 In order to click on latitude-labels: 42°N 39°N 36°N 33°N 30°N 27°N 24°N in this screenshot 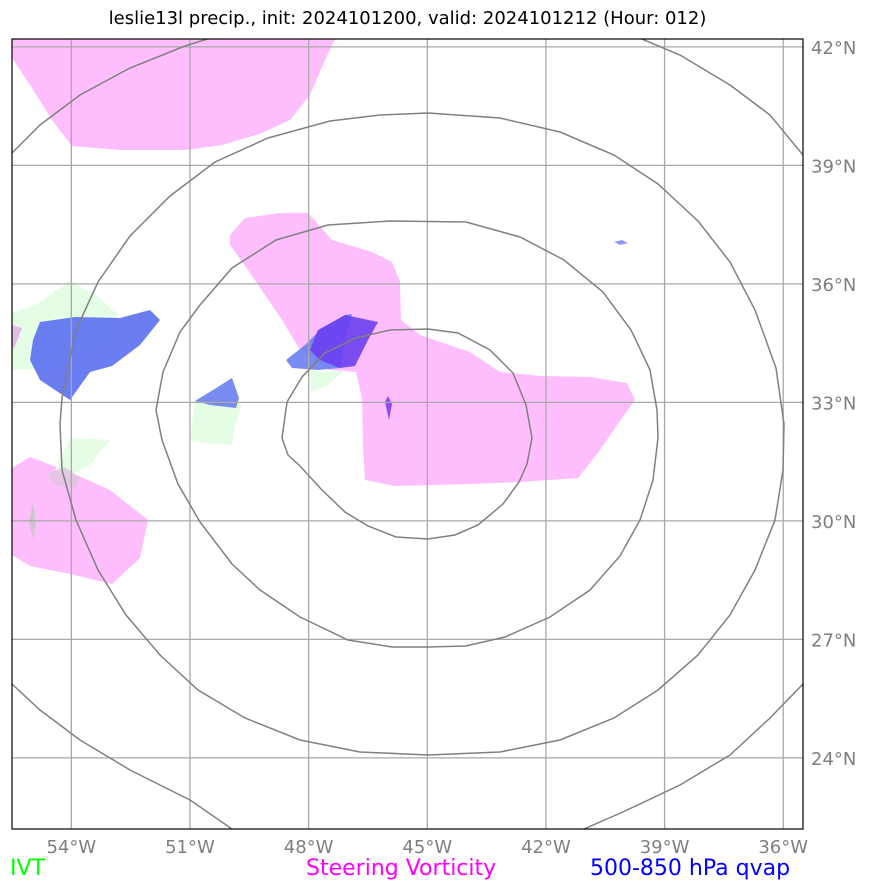, I will do `click(833, 404)`.